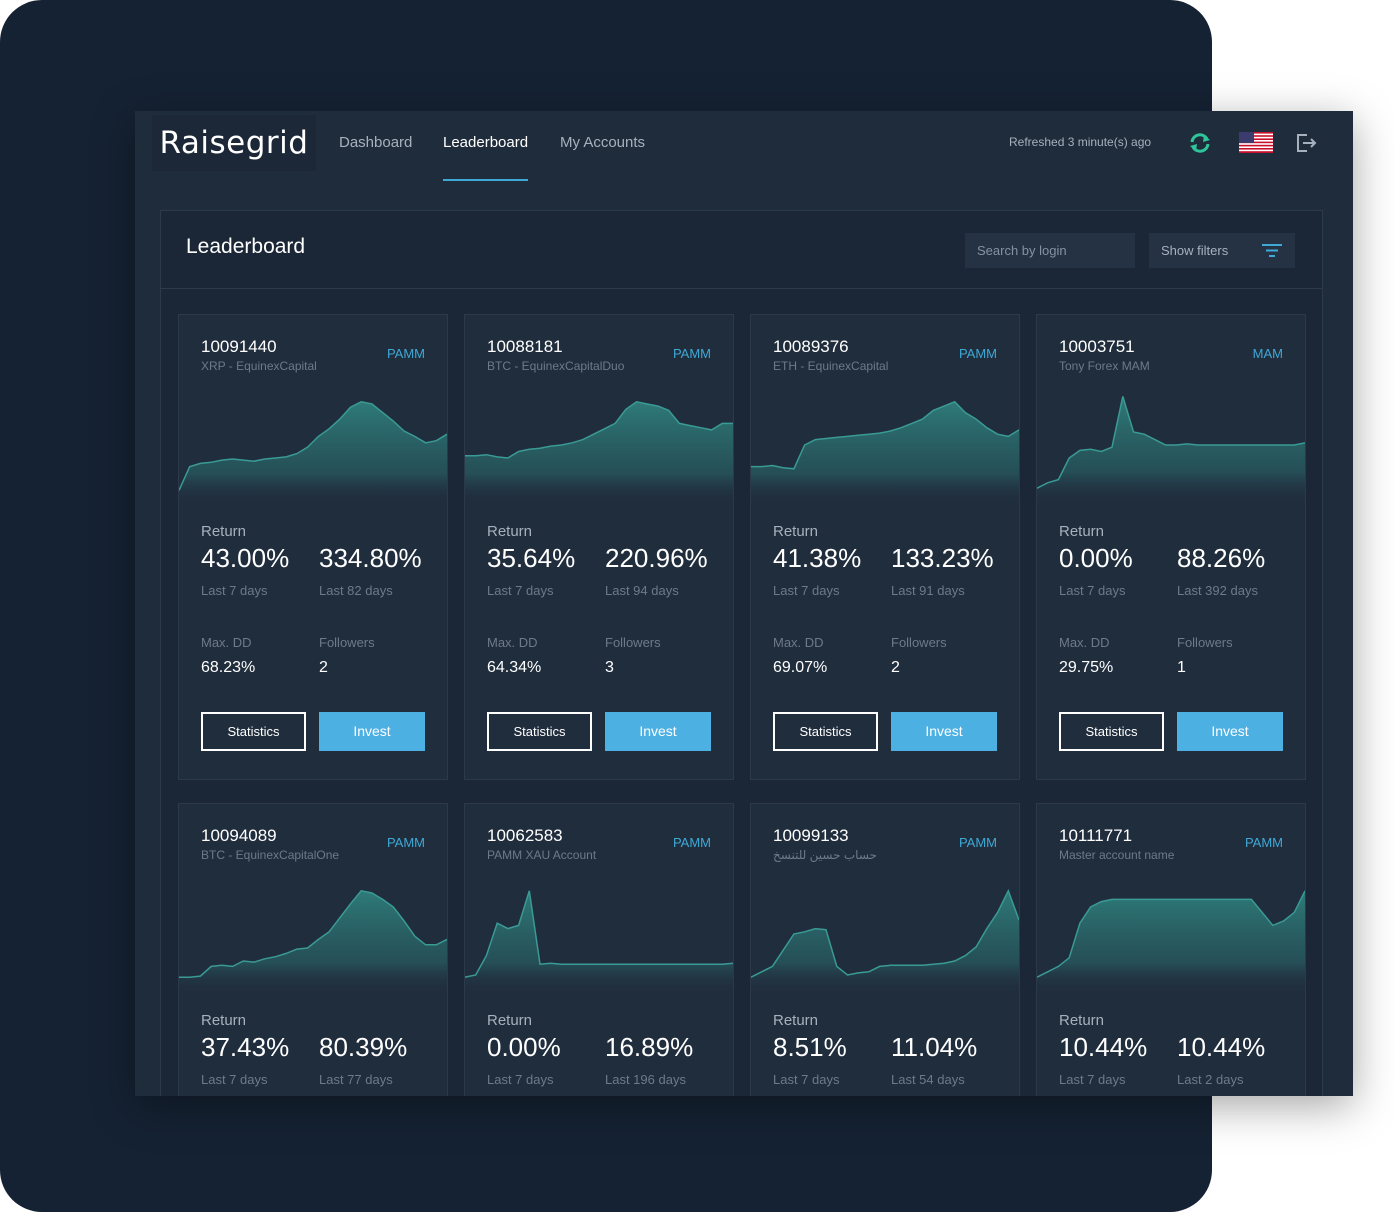  What do you see at coordinates (741, 250) in the screenshot?
I see `leaderboard-header: Leaderboard Show filters` at bounding box center [741, 250].